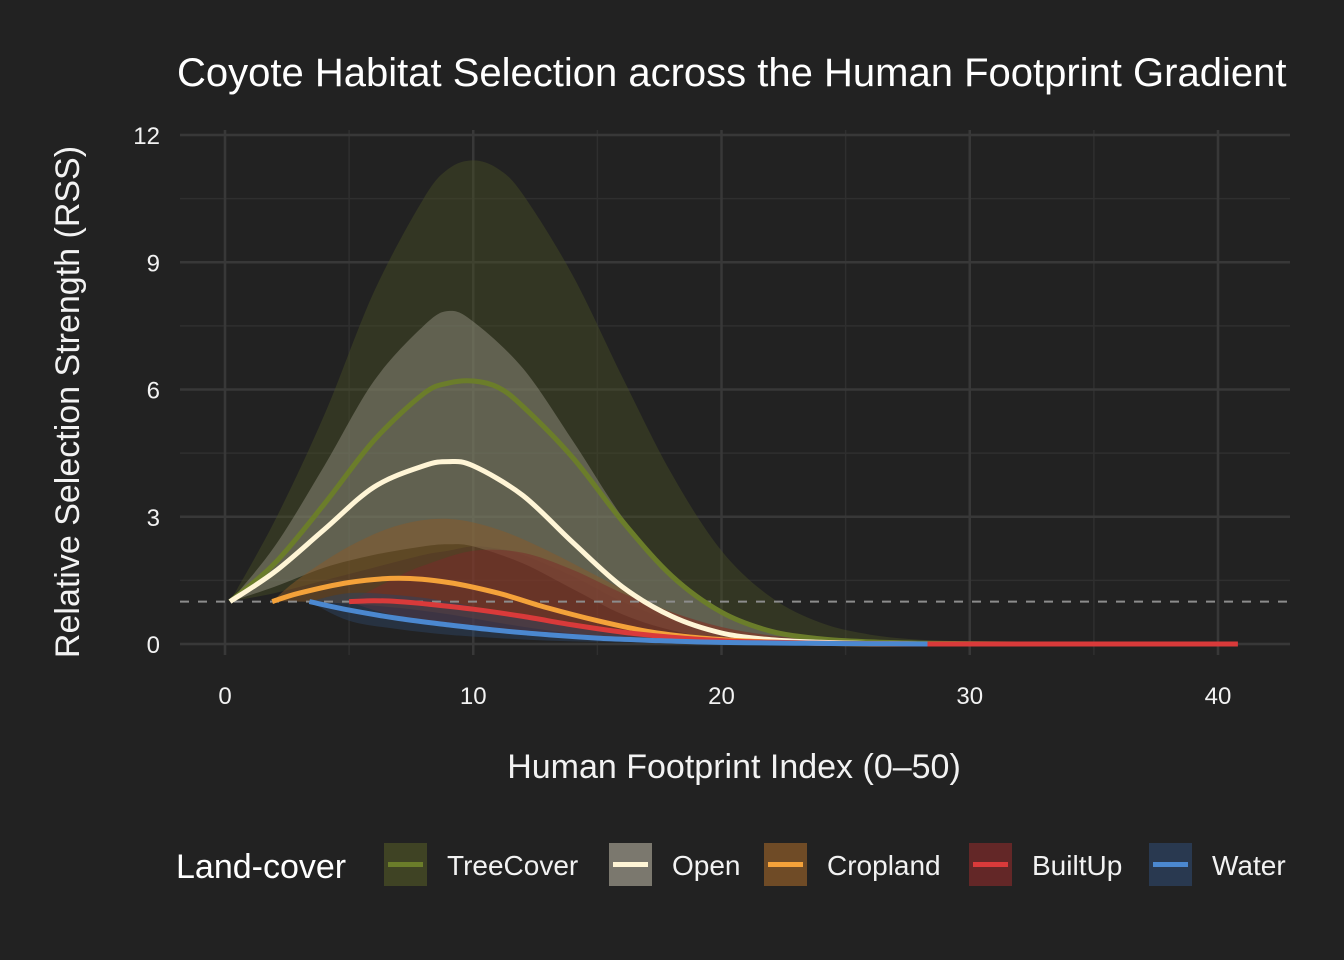  What do you see at coordinates (884, 865) in the screenshot?
I see `legend-label-cropland: Cropland` at bounding box center [884, 865].